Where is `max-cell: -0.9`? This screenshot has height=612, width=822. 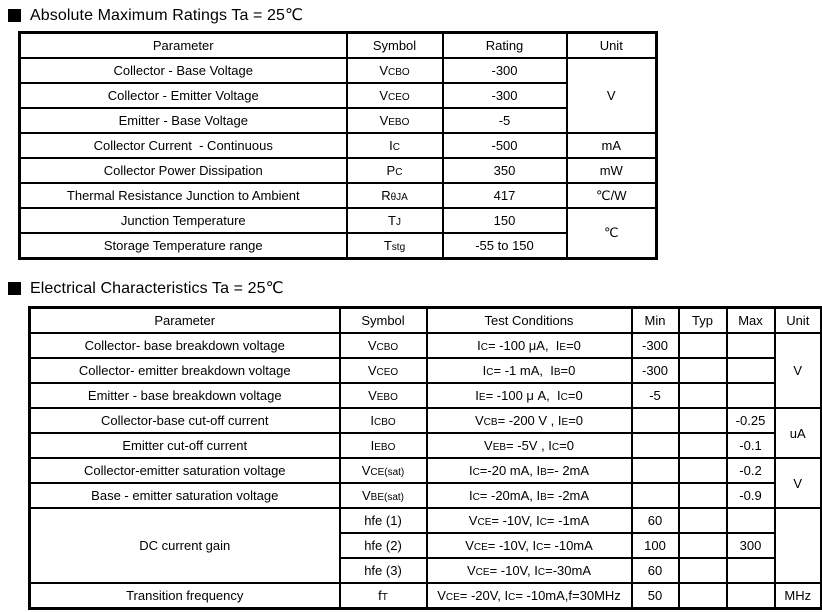
max-cell: -0.9 is located at coordinates (750, 495).